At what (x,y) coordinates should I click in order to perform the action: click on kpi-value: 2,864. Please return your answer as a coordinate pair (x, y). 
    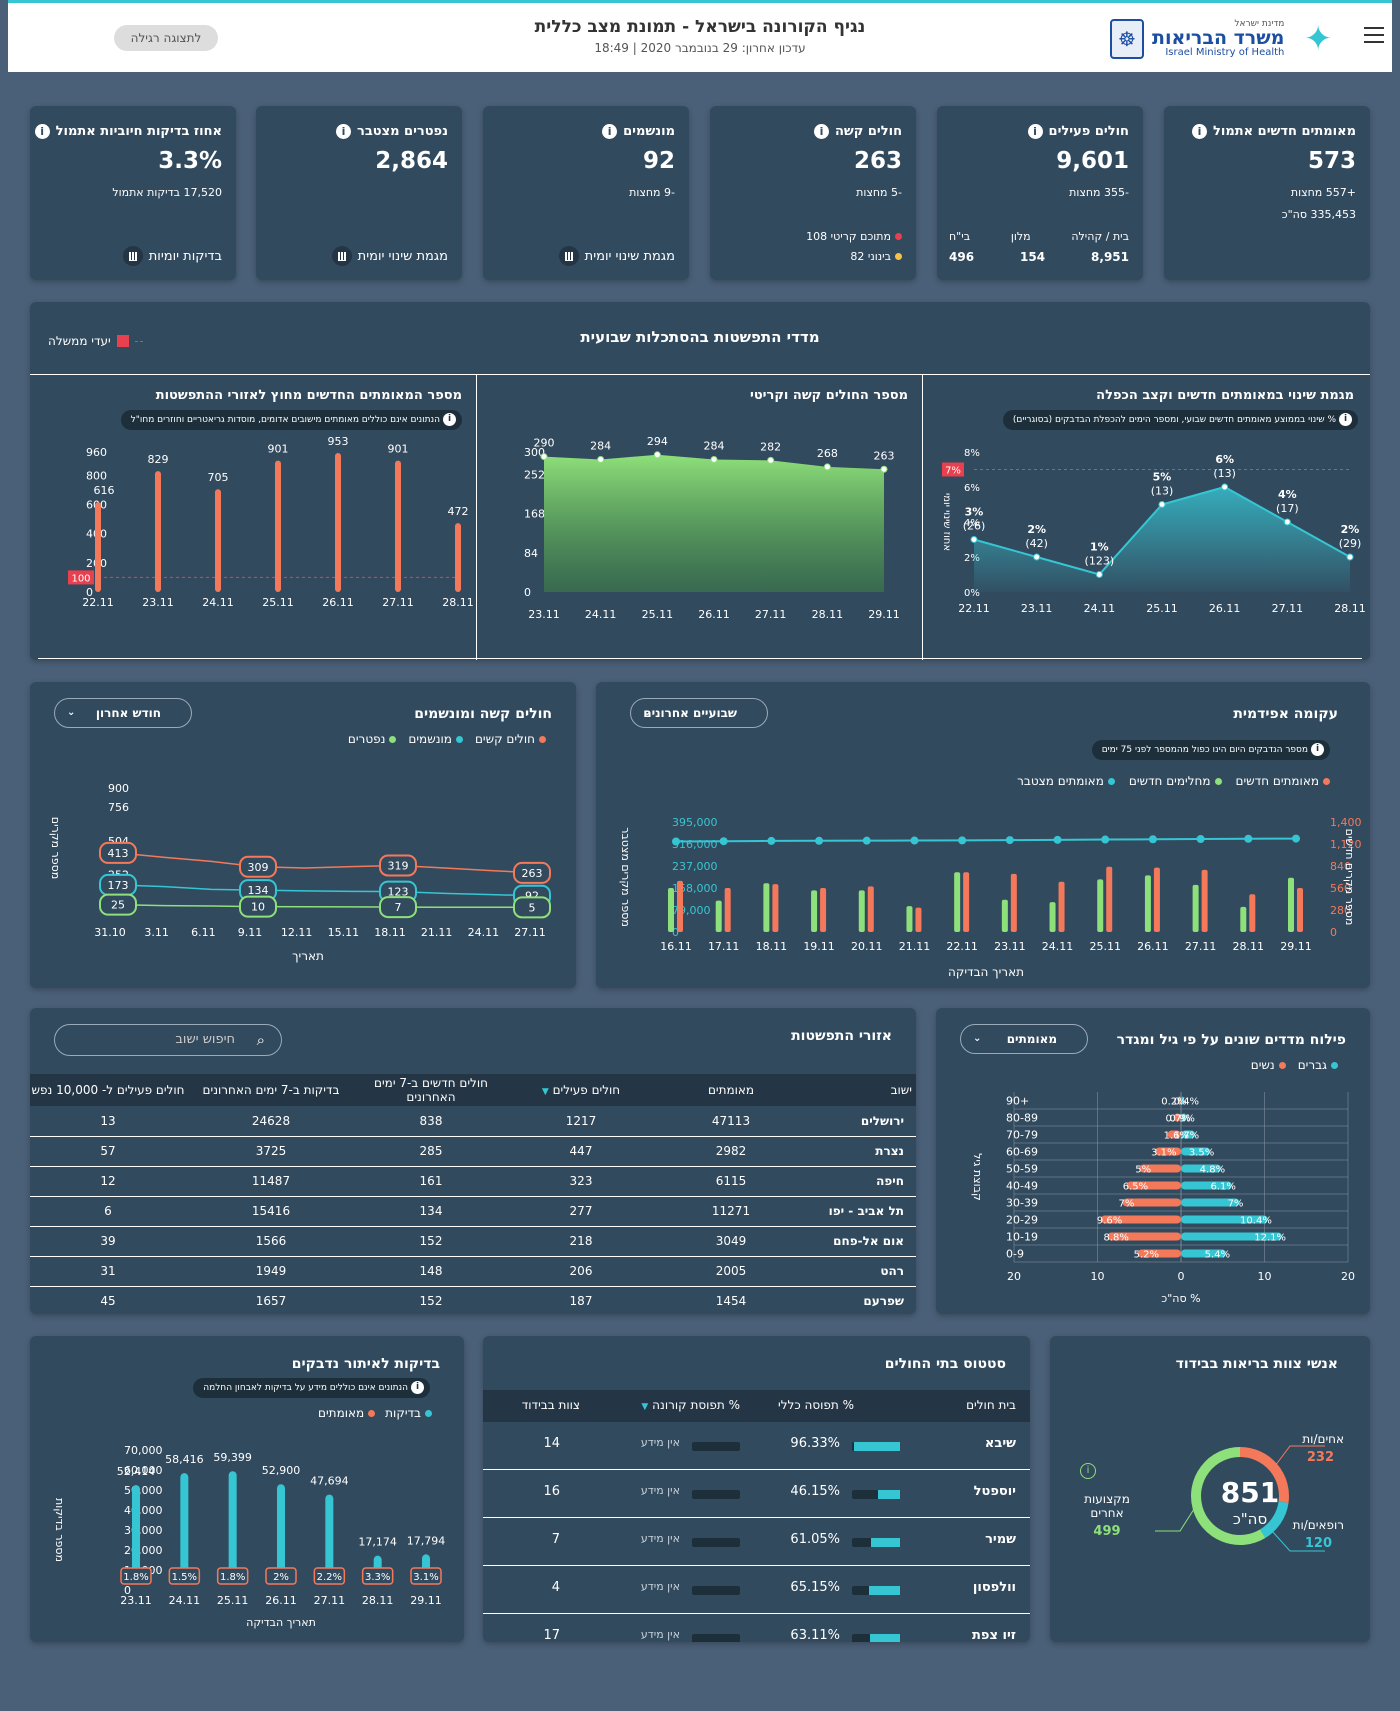
    Looking at the image, I should click on (411, 161).